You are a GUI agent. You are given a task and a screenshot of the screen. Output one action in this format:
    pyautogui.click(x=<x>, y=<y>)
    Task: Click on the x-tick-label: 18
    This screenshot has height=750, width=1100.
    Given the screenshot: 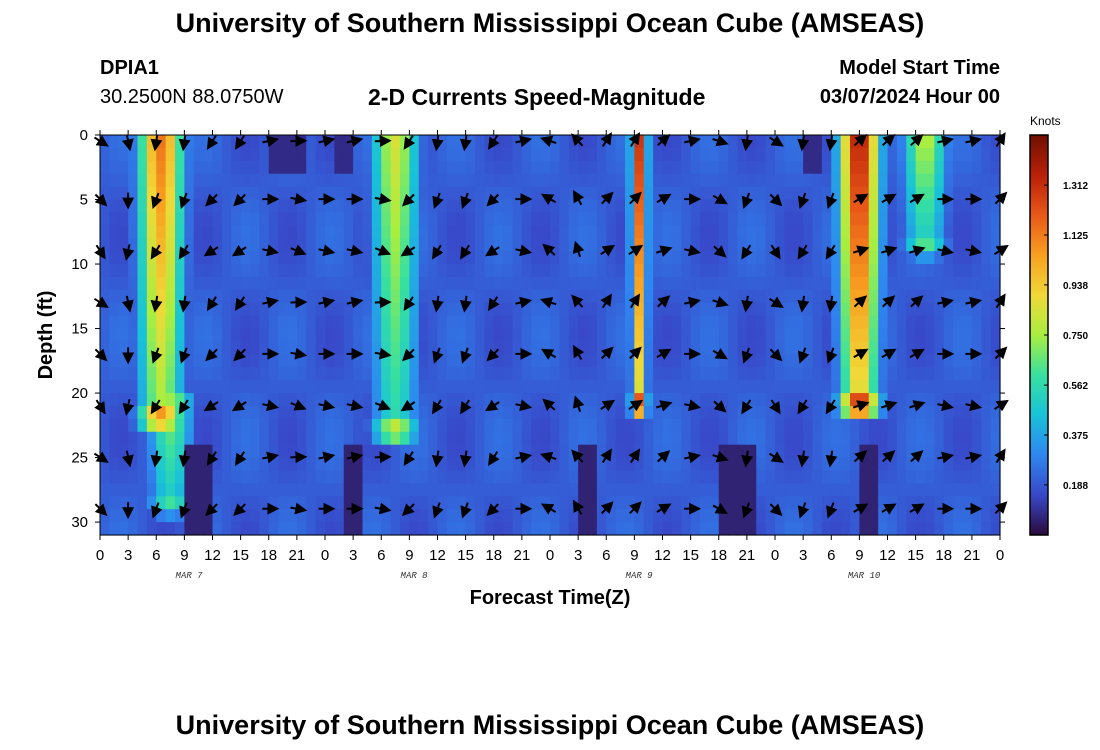 What is the action you would take?
    pyautogui.click(x=943, y=555)
    